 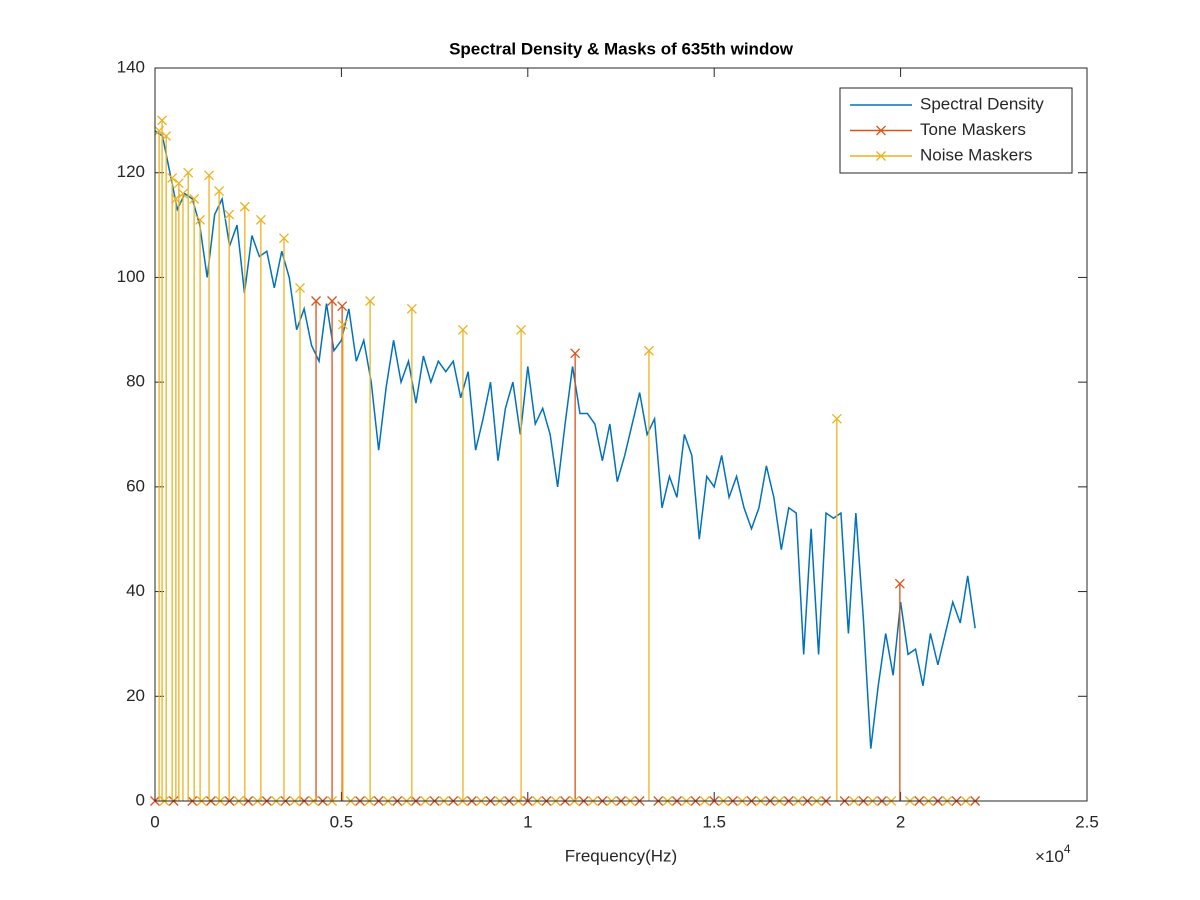 I want to click on legend-label: Noise Maskers, so click(x=976, y=154).